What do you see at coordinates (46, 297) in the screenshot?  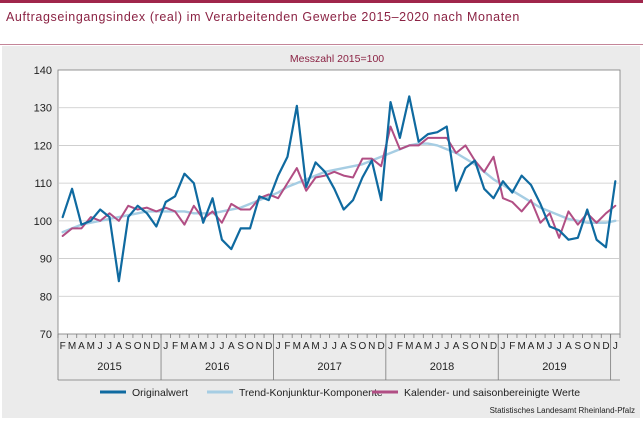 I see `y-tick-label: 80` at bounding box center [46, 297].